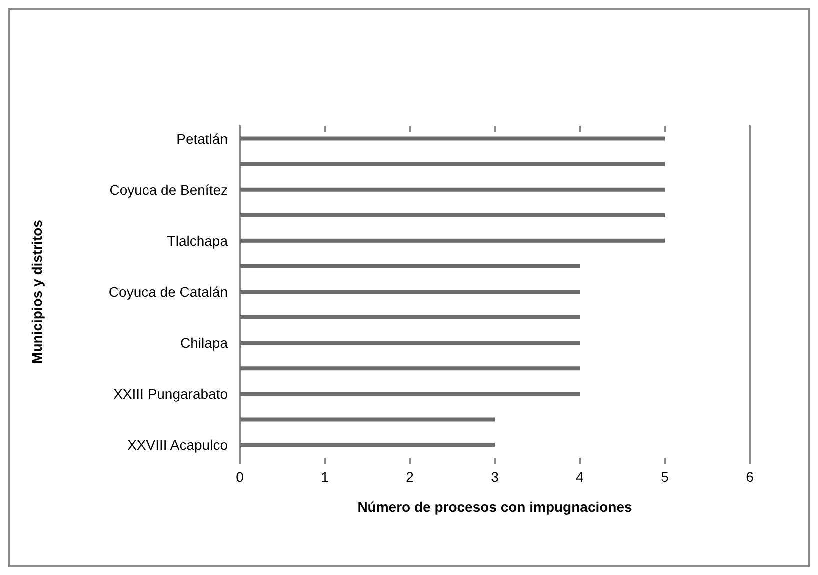 The width and height of the screenshot is (818, 575). What do you see at coordinates (178, 445) in the screenshot?
I see `y-tick-label: XXVIII Acapulco` at bounding box center [178, 445].